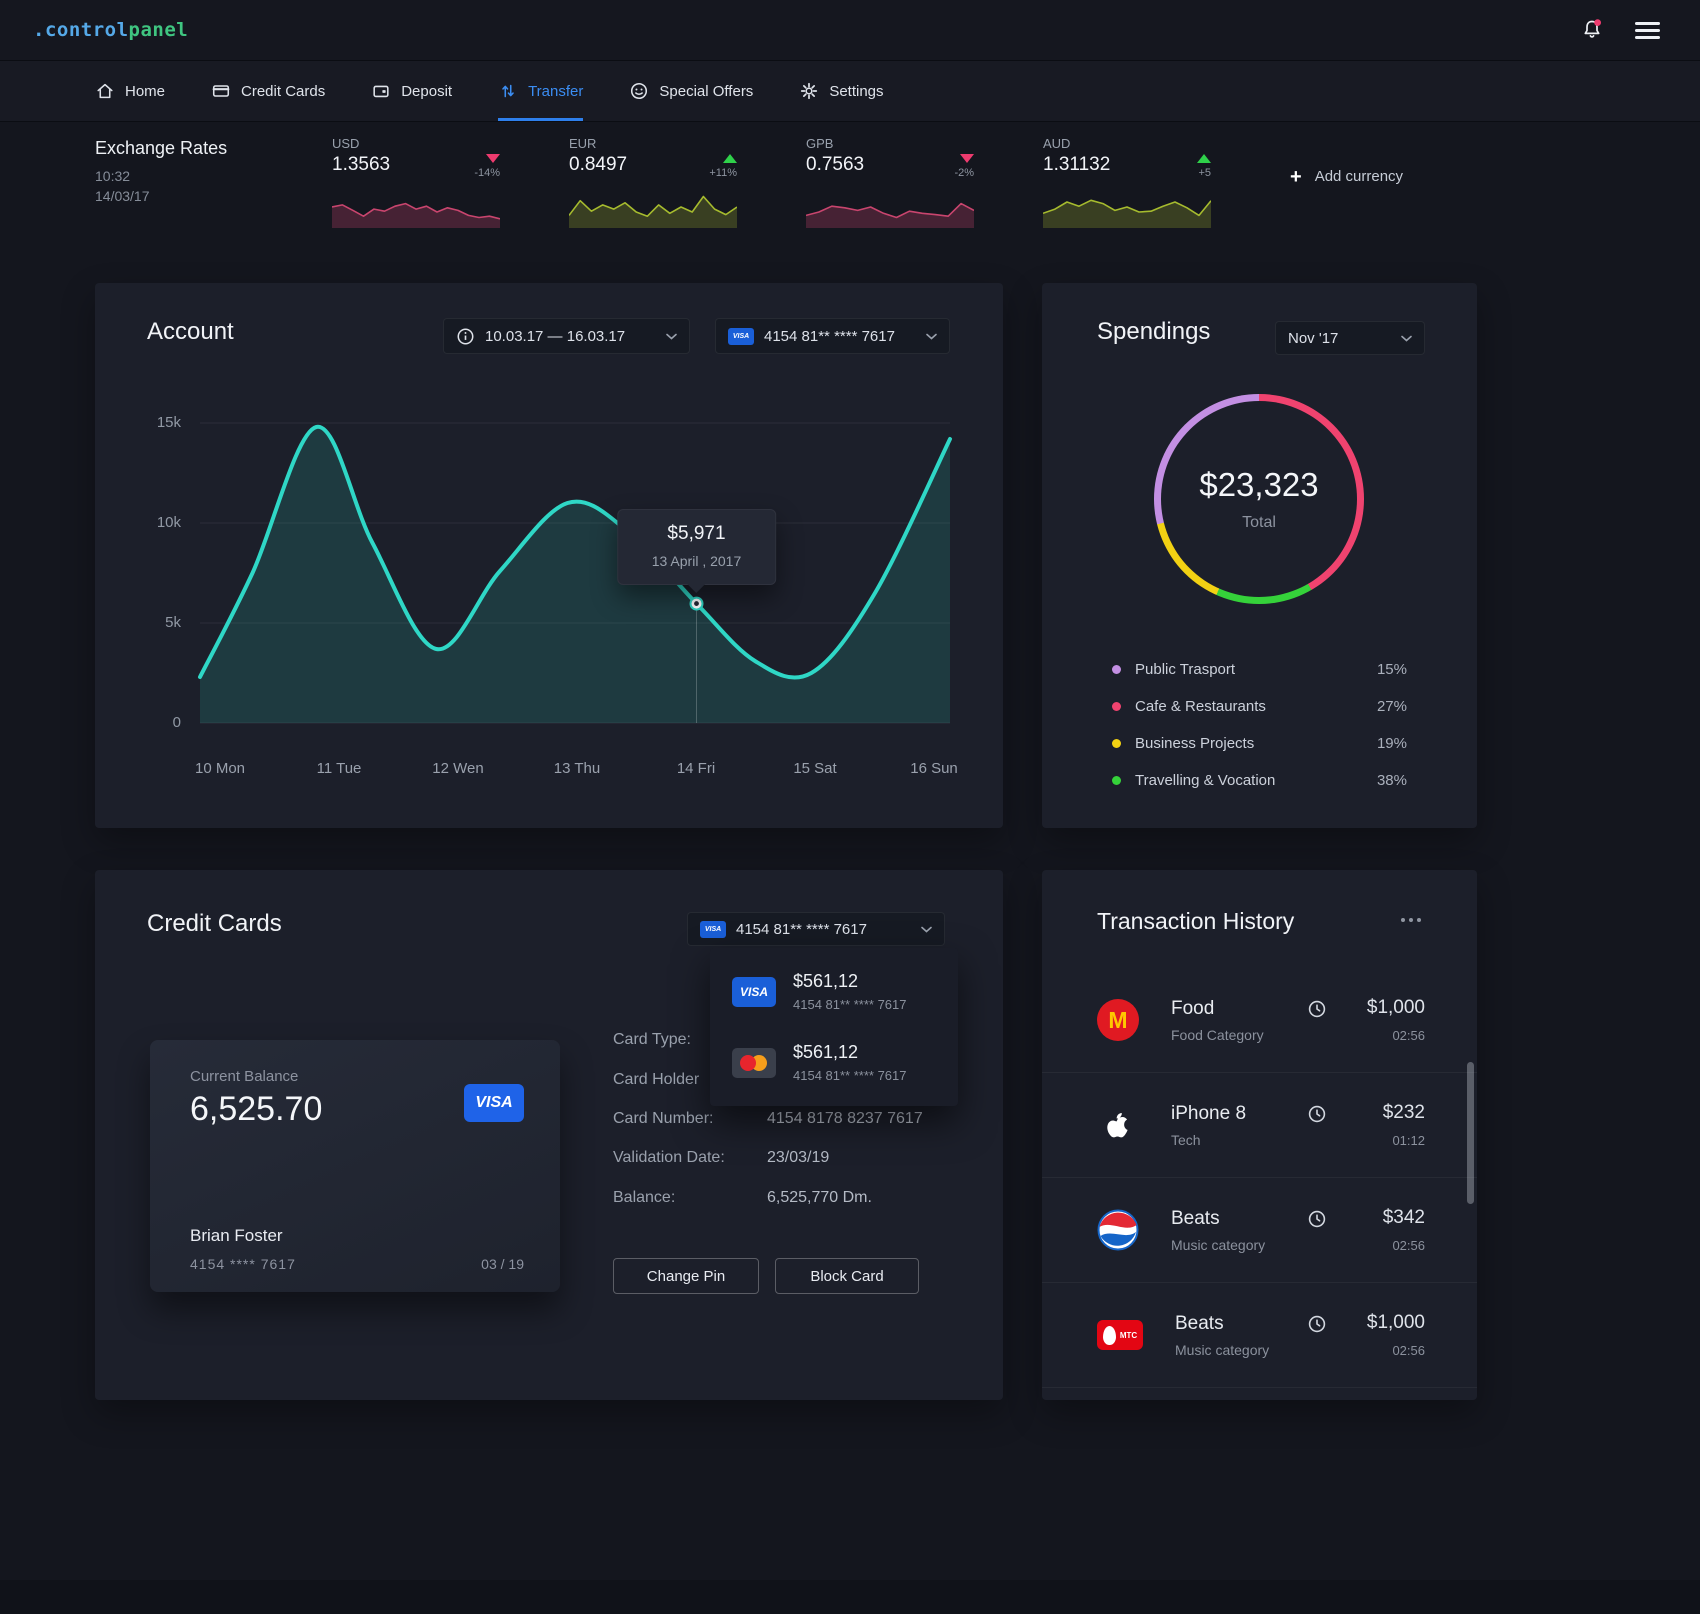 The height and width of the screenshot is (1614, 1700). I want to click on legend-item: Cafe & Restaurants 27%, so click(1259, 706).